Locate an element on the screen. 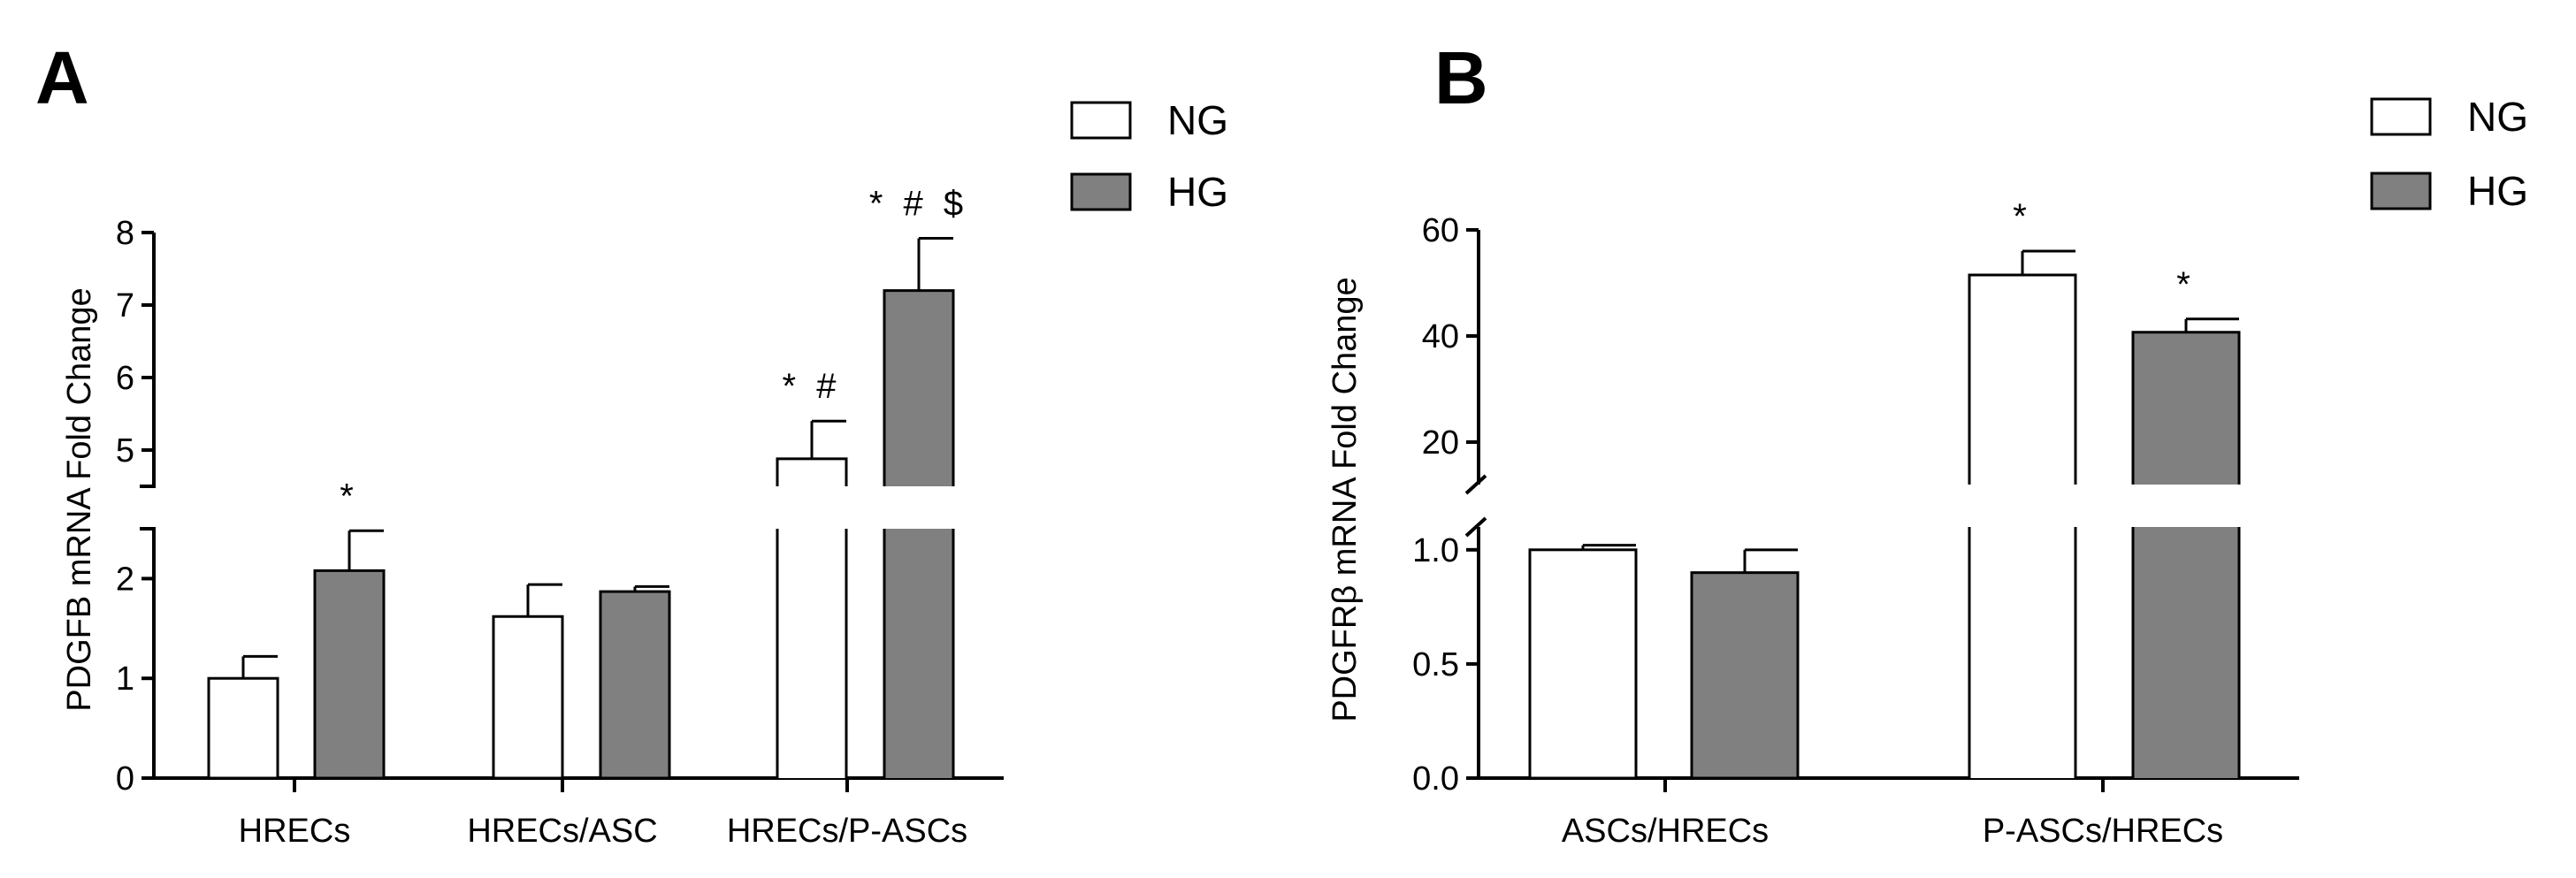 The height and width of the screenshot is (878, 2576). panel-a-letter: A is located at coordinates (62, 77).